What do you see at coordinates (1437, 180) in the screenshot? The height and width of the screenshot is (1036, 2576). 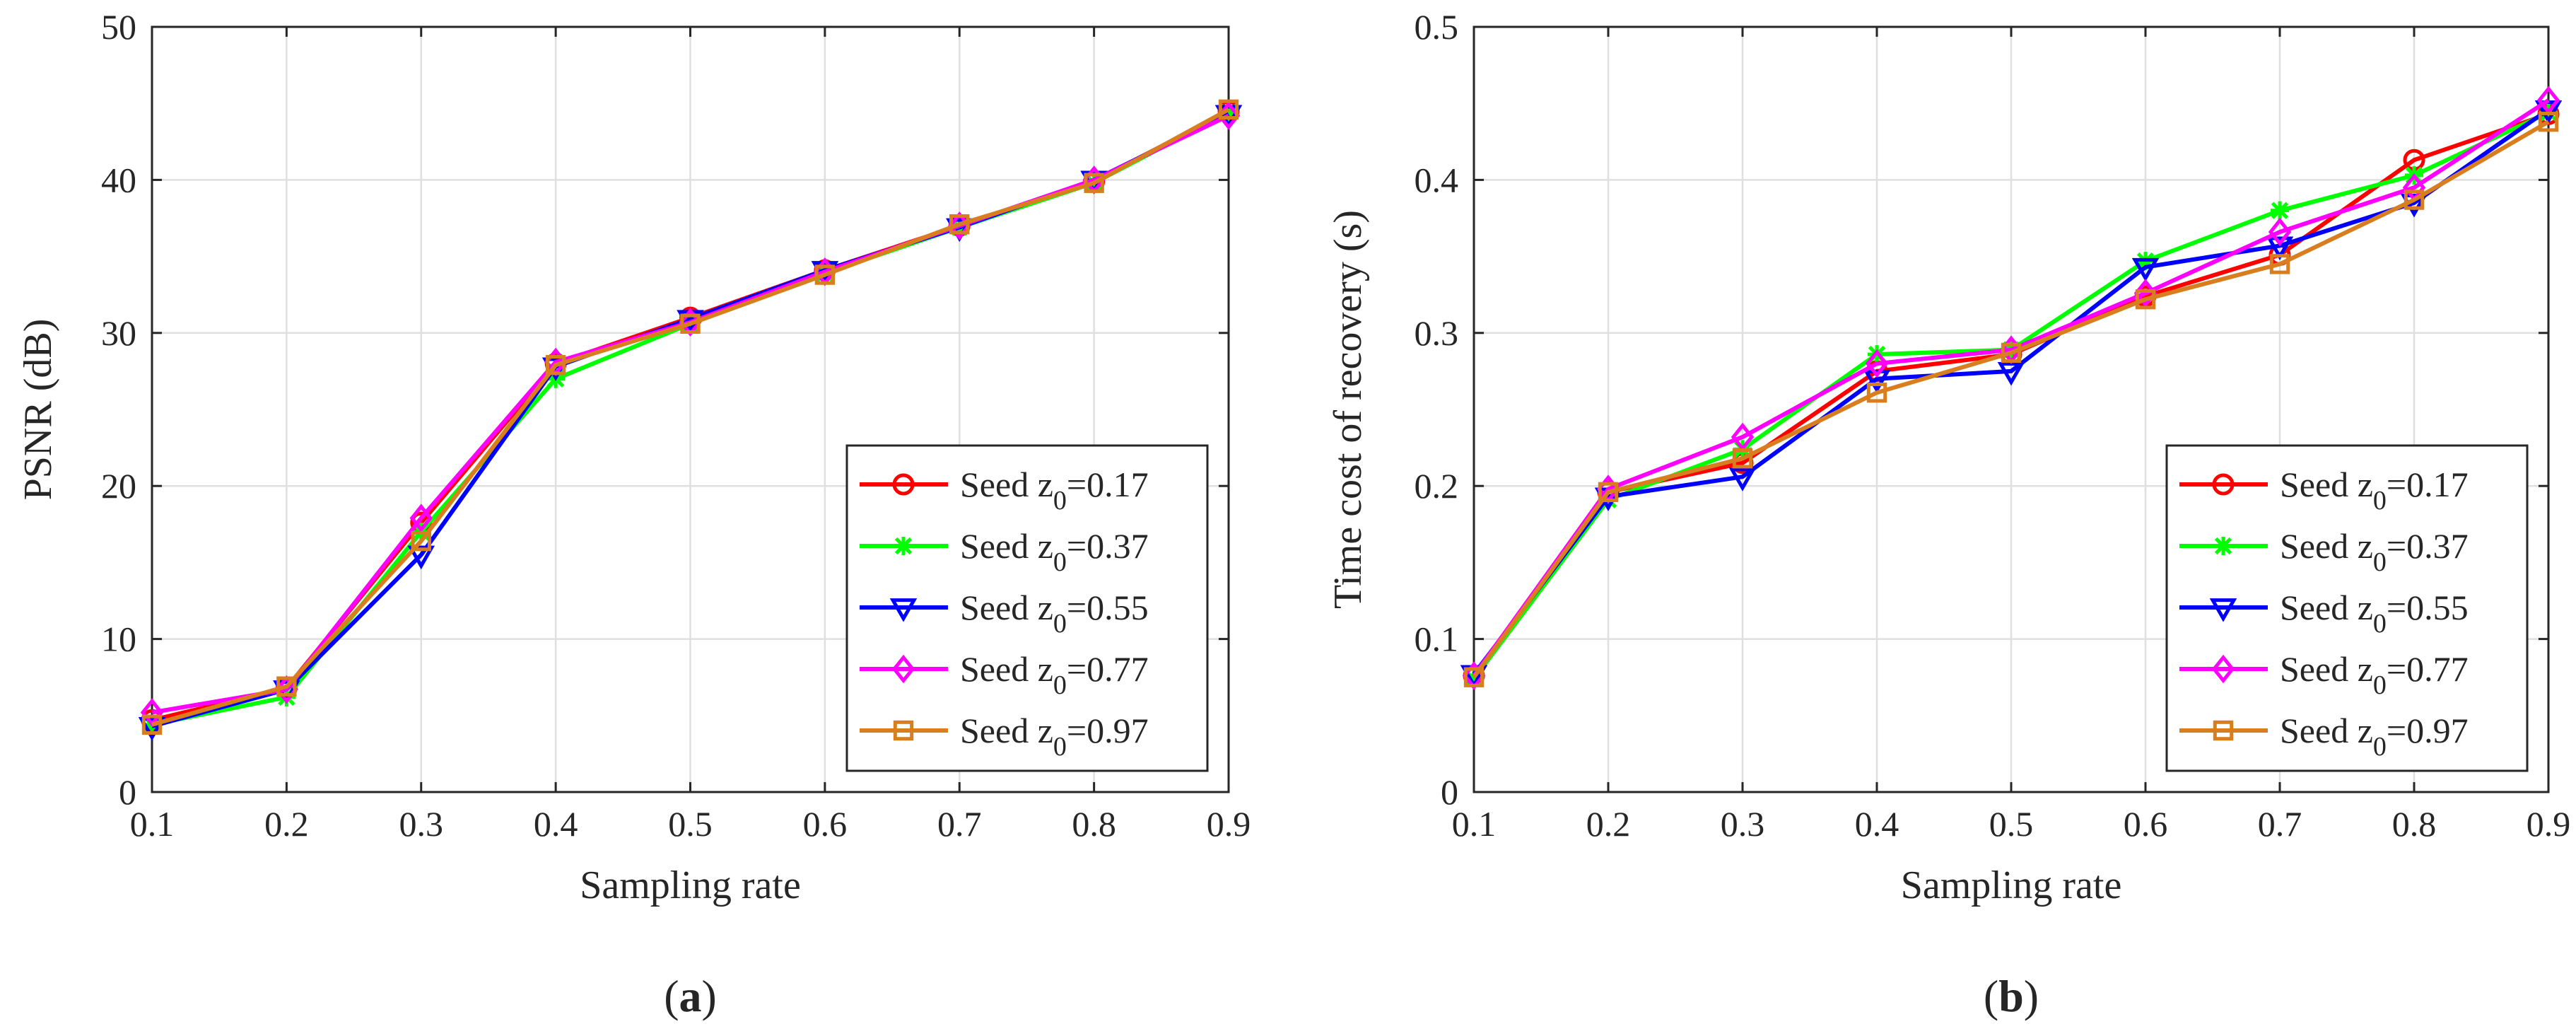 I see `y-tick-label: 0.4` at bounding box center [1437, 180].